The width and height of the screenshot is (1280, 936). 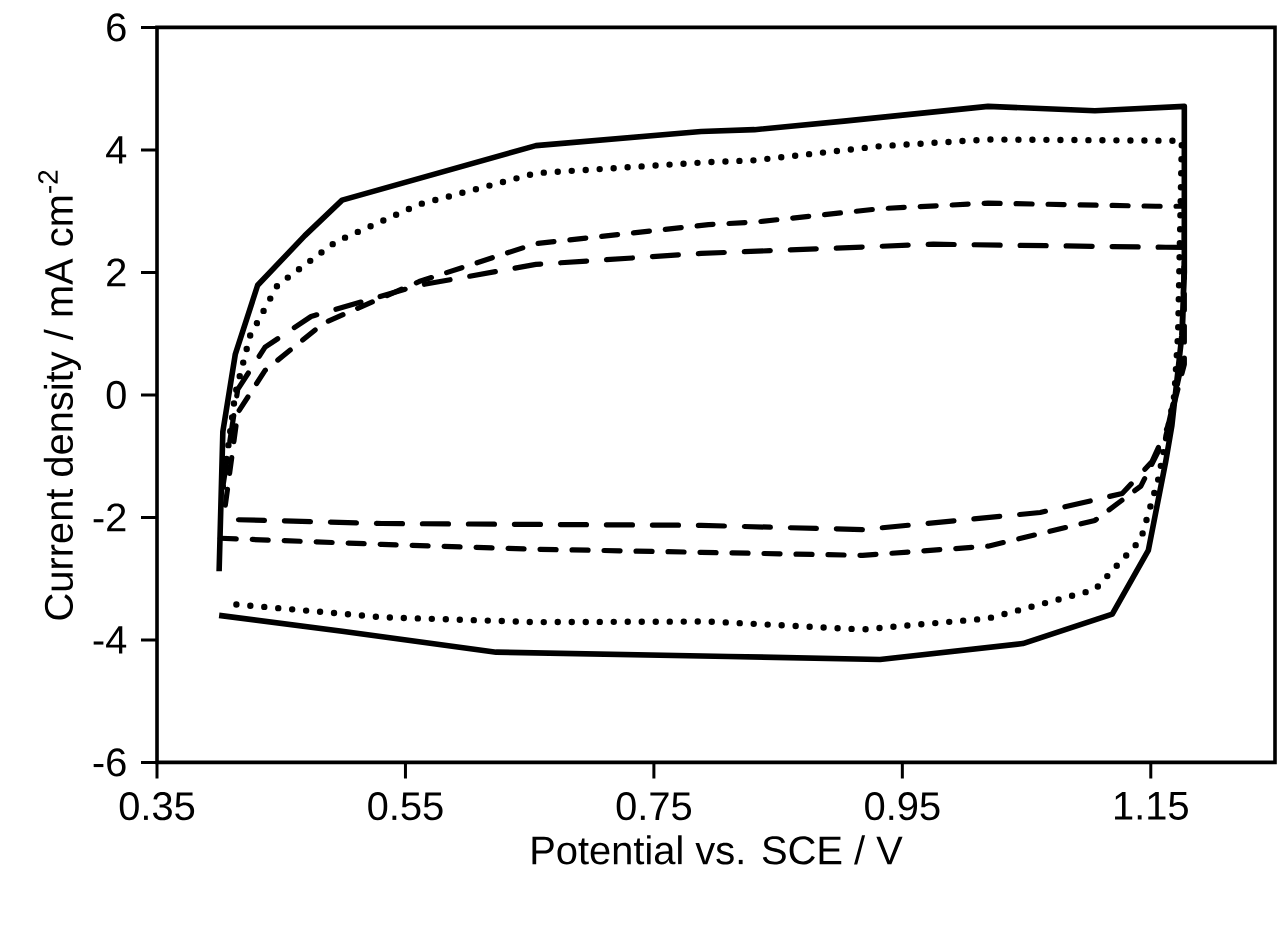 What do you see at coordinates (717, 850) in the screenshot?
I see `x-axis-title: Potential vs. SCE / V` at bounding box center [717, 850].